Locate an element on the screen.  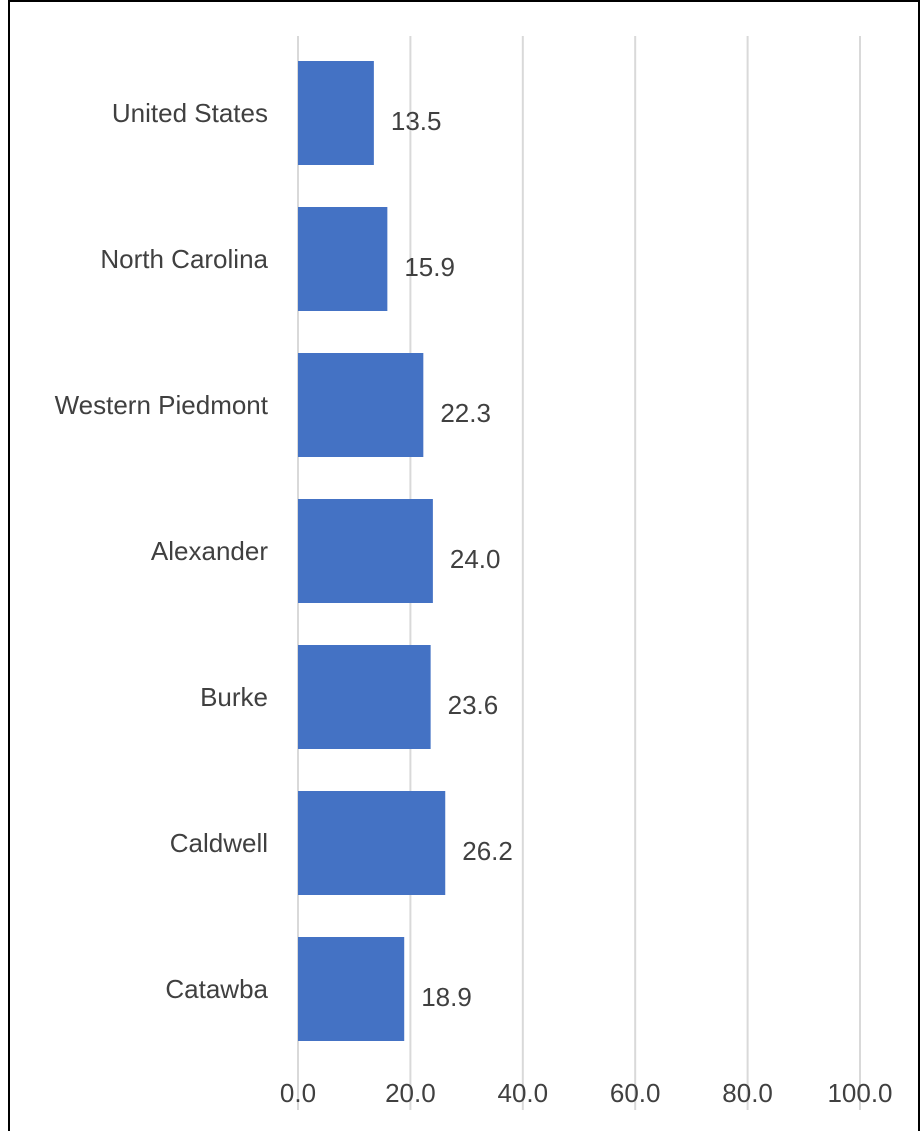
category-label: Alexander is located at coordinates (209, 551).